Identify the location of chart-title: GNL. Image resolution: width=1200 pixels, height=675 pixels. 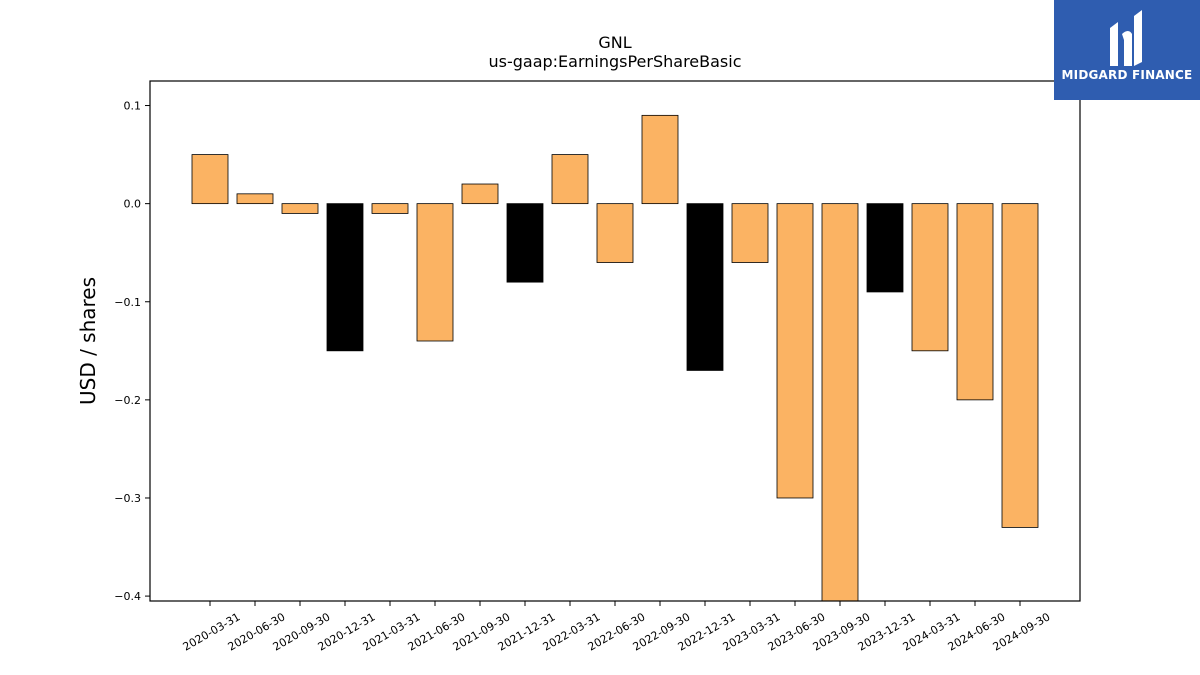
(615, 42).